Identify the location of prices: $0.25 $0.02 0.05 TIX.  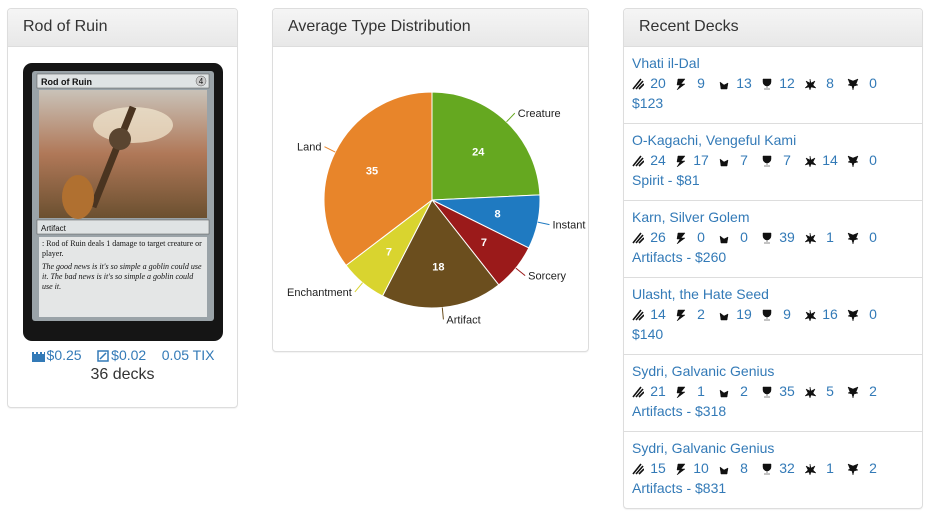
(122, 355).